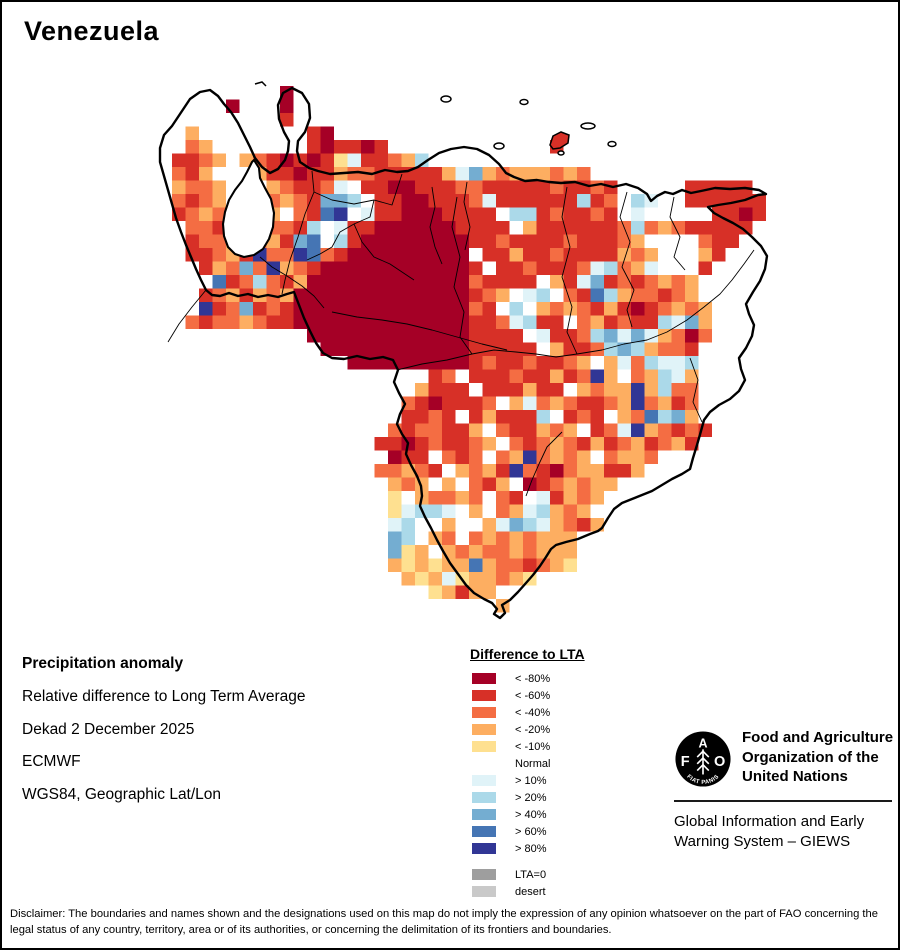  What do you see at coordinates (530, 891) in the screenshot?
I see `legend-label: desert` at bounding box center [530, 891].